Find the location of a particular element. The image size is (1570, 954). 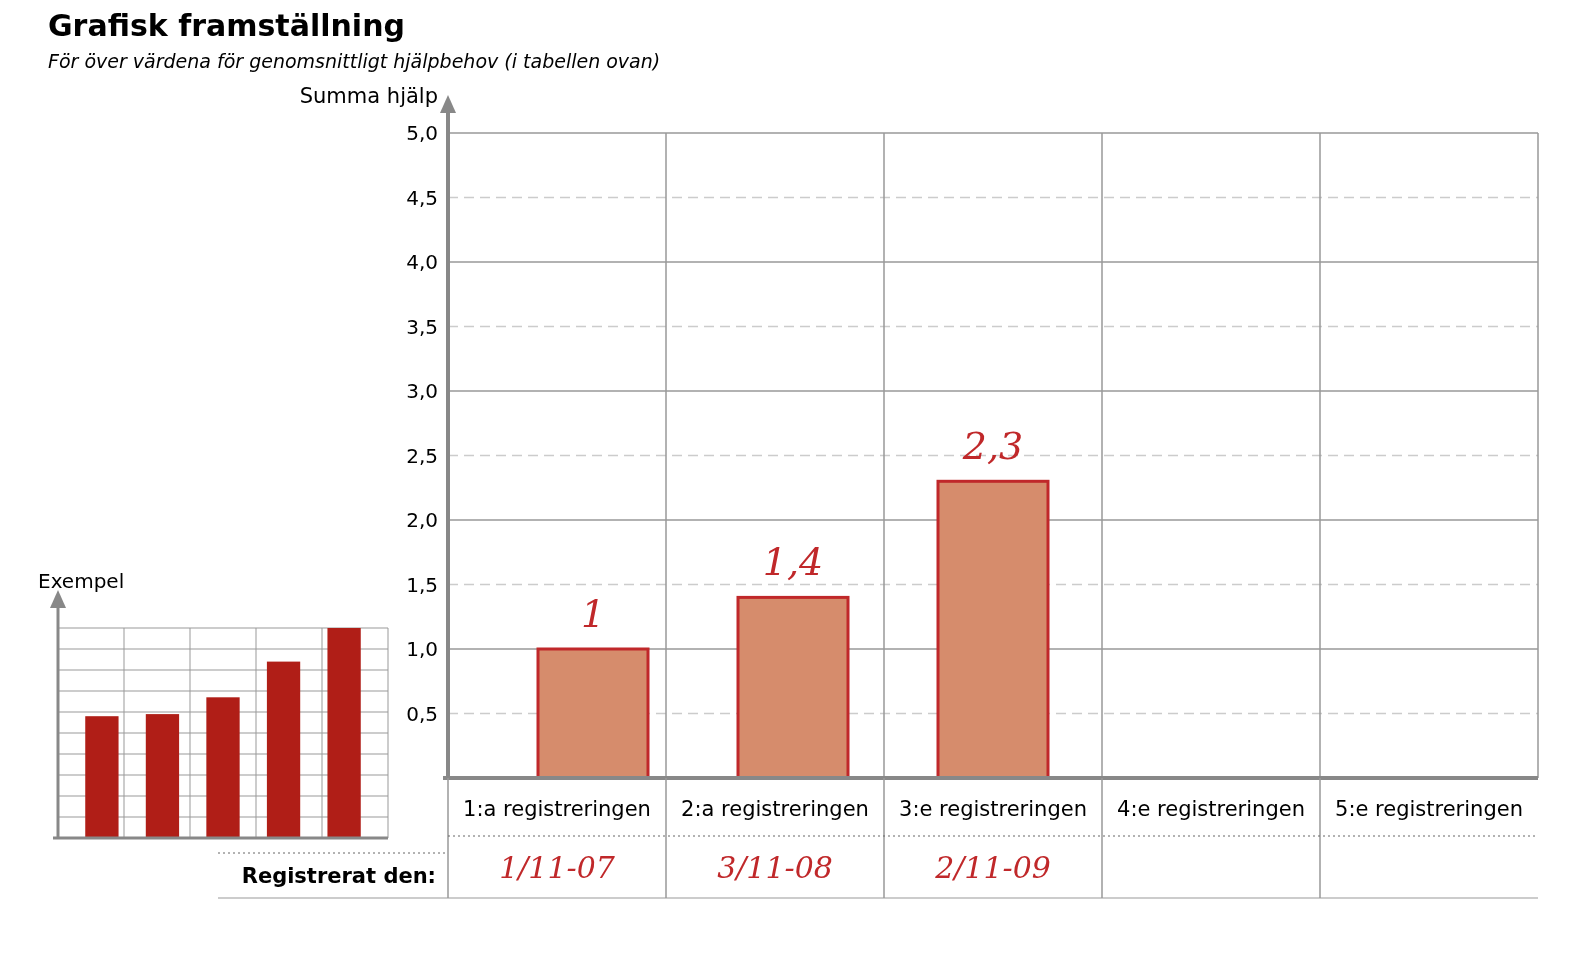

x-tick-label: 3:e registreringen is located at coordinates (993, 809).